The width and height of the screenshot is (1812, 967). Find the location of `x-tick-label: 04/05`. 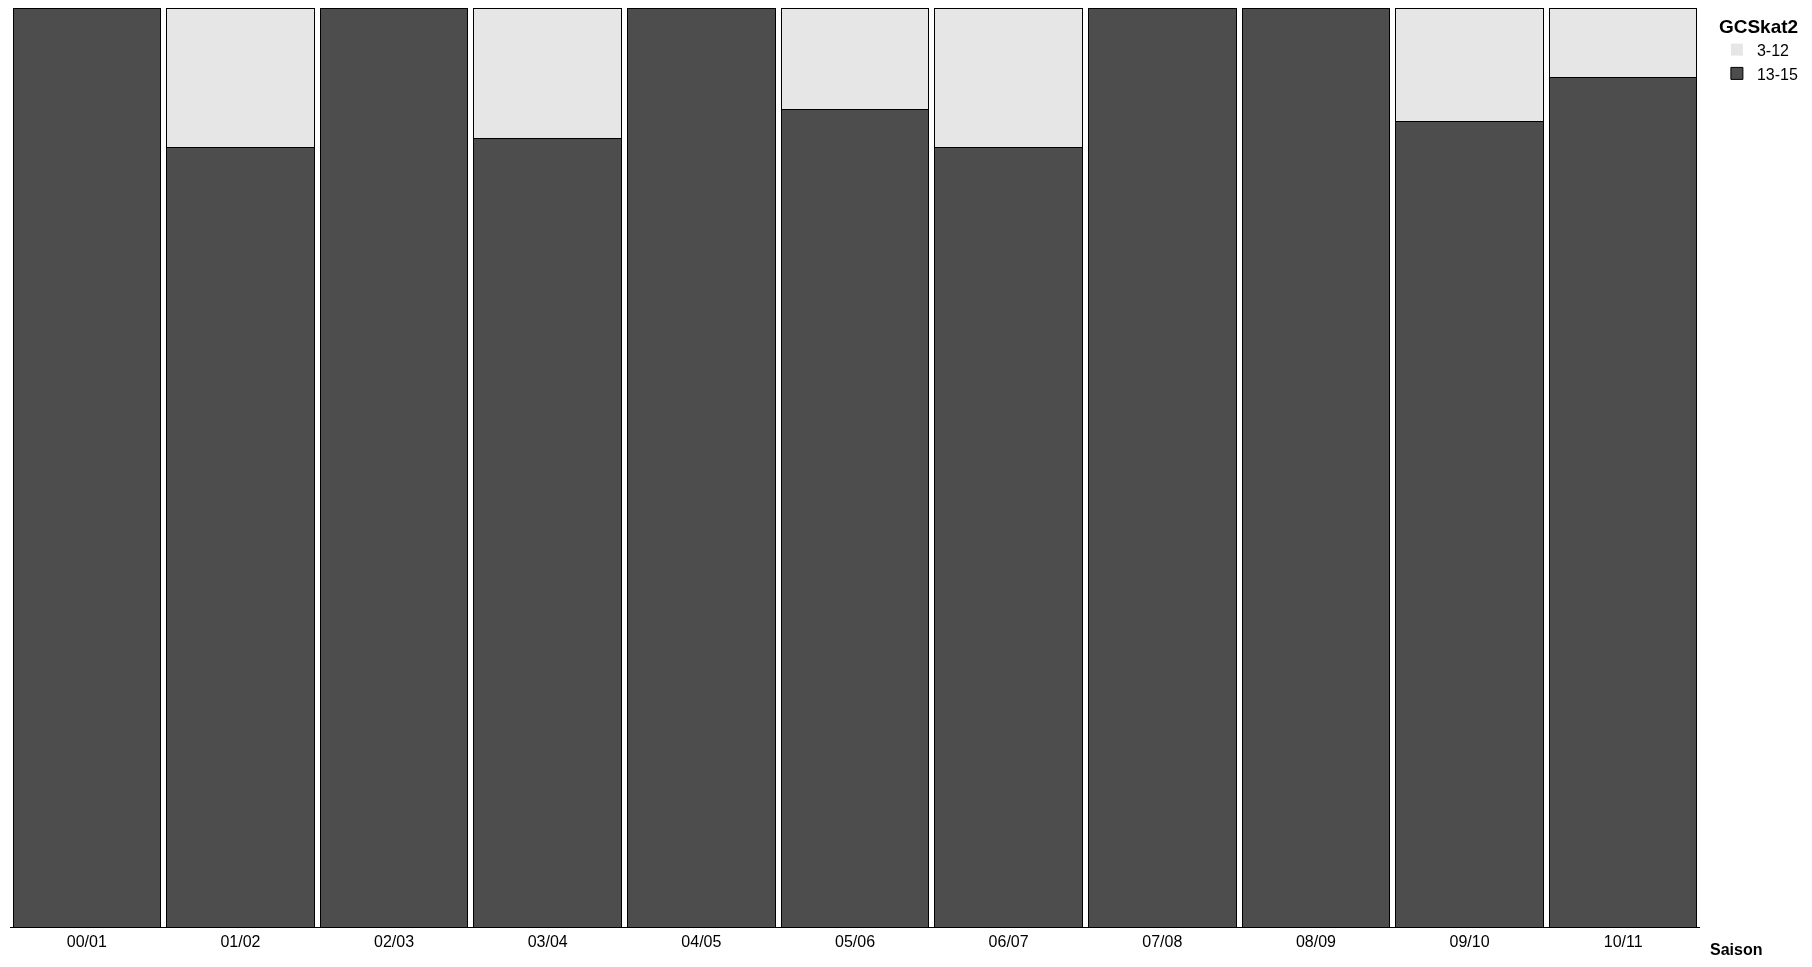

x-tick-label: 04/05 is located at coordinates (701, 942).